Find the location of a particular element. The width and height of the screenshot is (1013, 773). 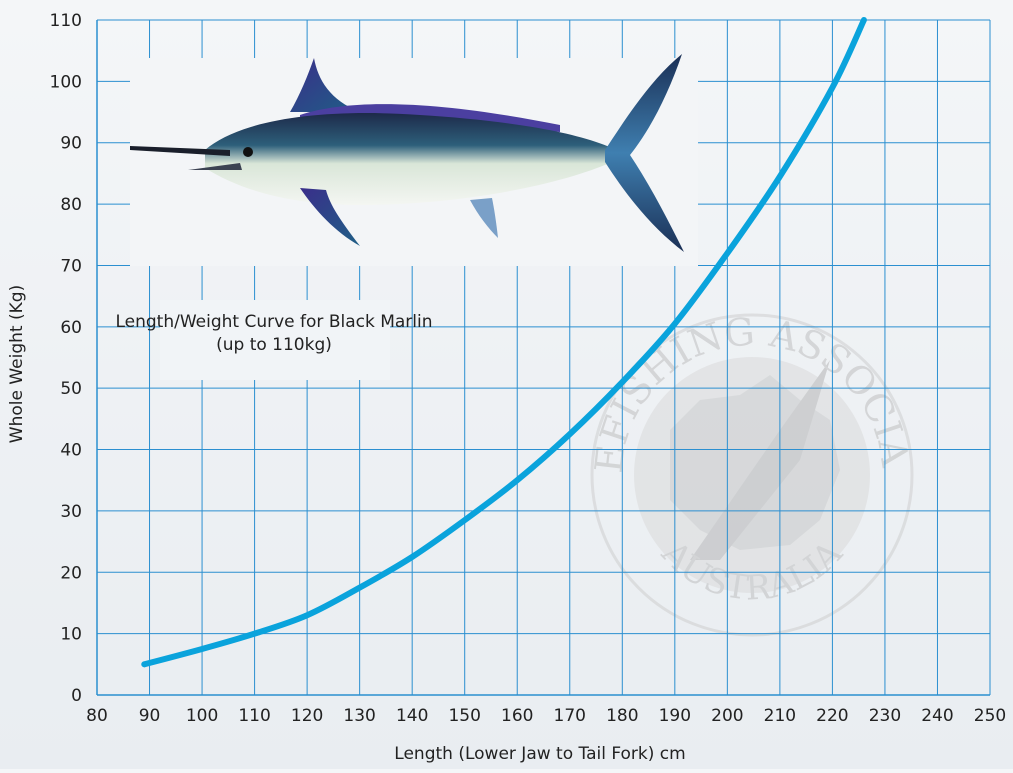

x-tick-label: 180 is located at coordinates (622, 716).